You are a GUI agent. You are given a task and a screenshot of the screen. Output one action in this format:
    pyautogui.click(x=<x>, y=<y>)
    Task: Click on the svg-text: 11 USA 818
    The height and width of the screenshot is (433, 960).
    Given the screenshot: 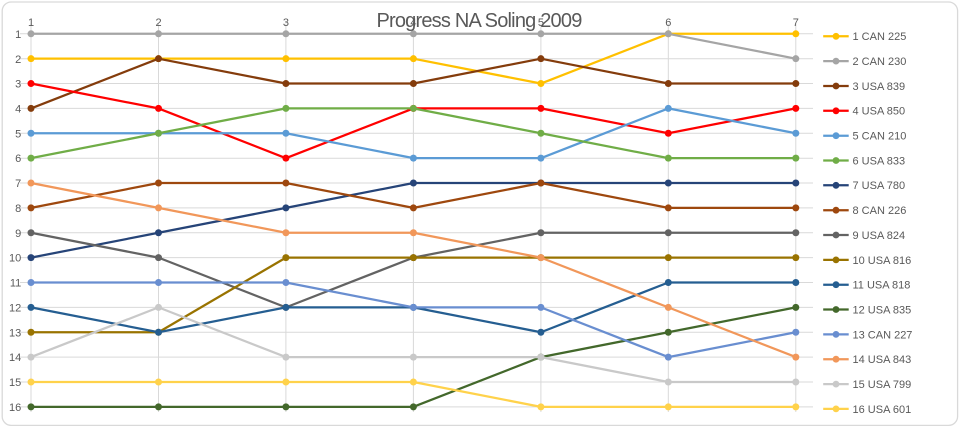 What is the action you would take?
    pyautogui.click(x=882, y=286)
    